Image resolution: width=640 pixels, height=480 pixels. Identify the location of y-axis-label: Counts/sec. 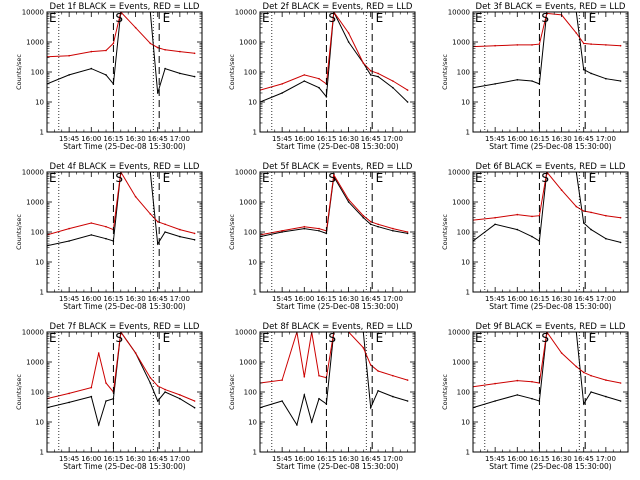
(445, 392).